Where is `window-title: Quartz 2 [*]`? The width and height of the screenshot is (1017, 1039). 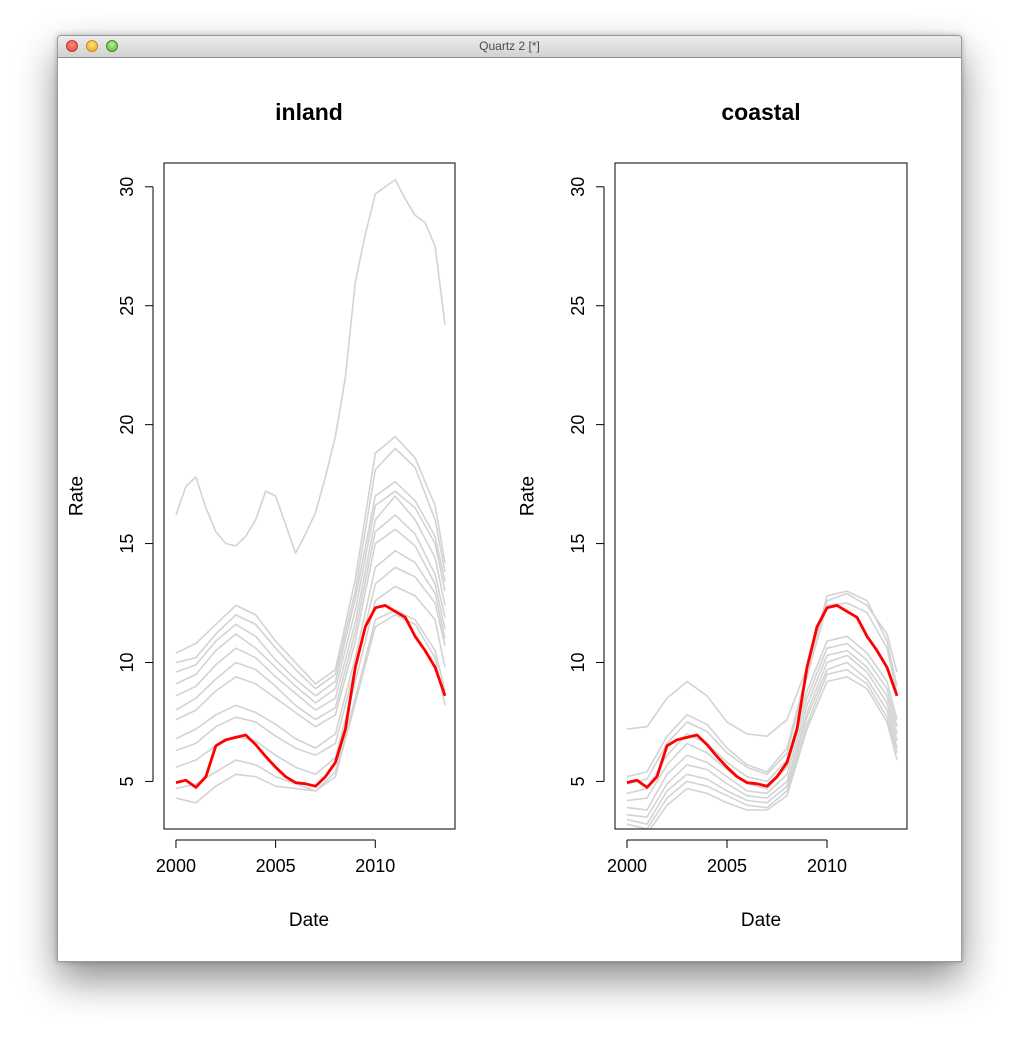 window-title: Quartz 2 [*] is located at coordinates (509, 46).